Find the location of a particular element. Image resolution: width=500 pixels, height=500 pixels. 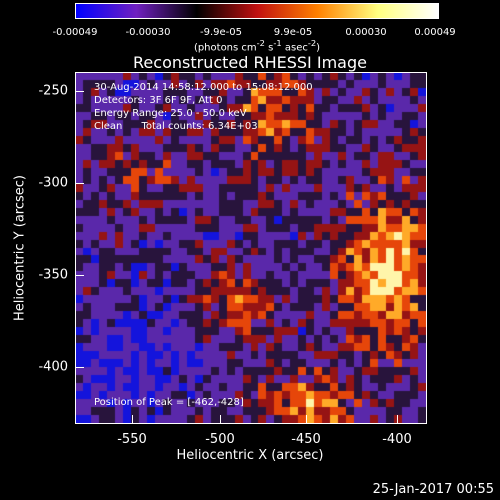

clean-counts-text: Clean Total counts: 6.34E+03 is located at coordinates (176, 126).